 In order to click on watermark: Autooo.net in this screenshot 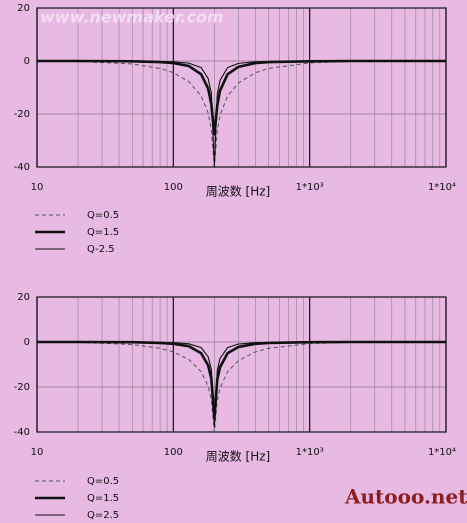, I will do `click(405, 497)`.